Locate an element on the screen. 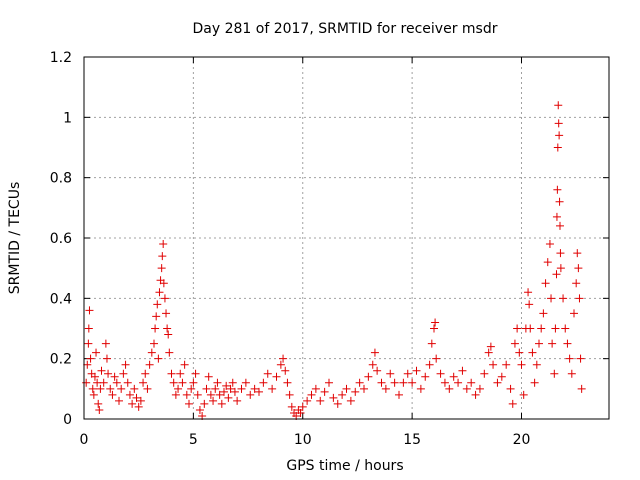 This screenshot has height=480, width=640. y-tick-label: 0.8 is located at coordinates (61, 179).